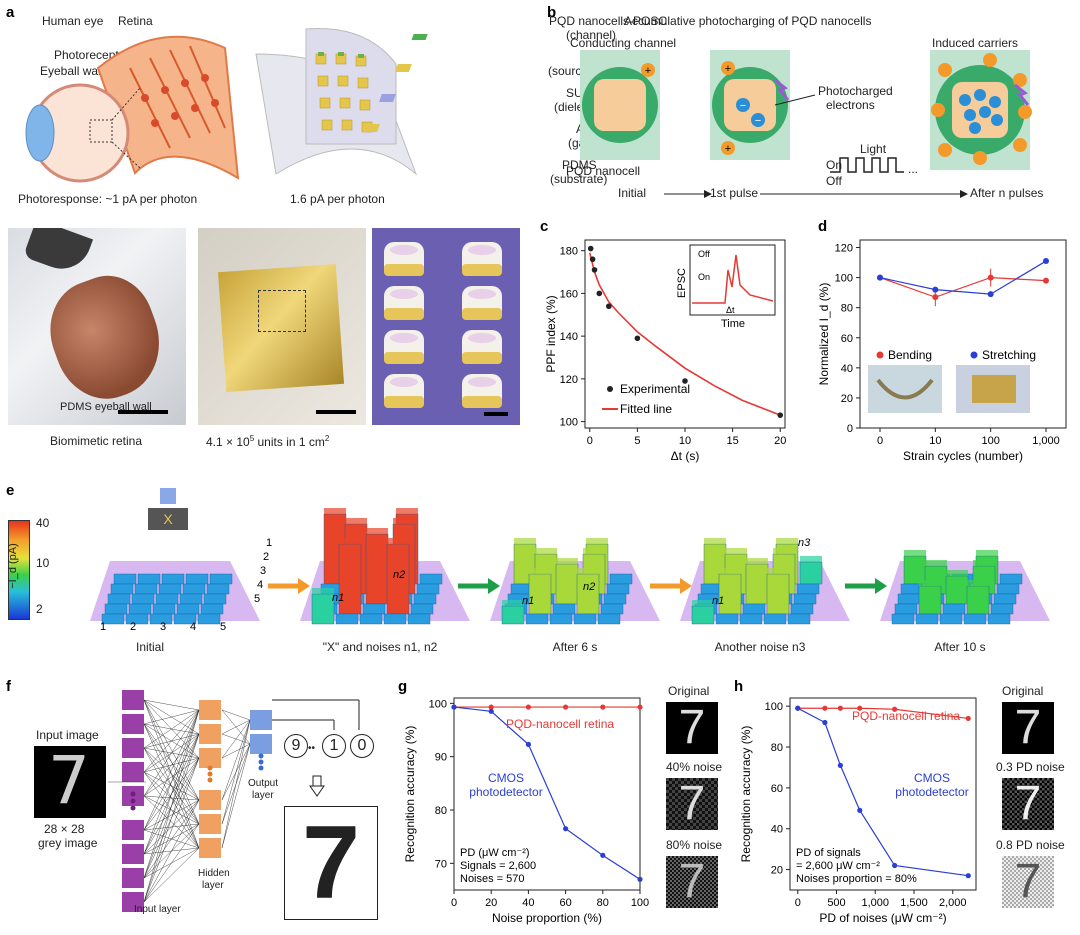 The width and height of the screenshot is (1080, 935). Describe the element at coordinates (404, 338) in the screenshot. I see `micro-cell-top` at that location.